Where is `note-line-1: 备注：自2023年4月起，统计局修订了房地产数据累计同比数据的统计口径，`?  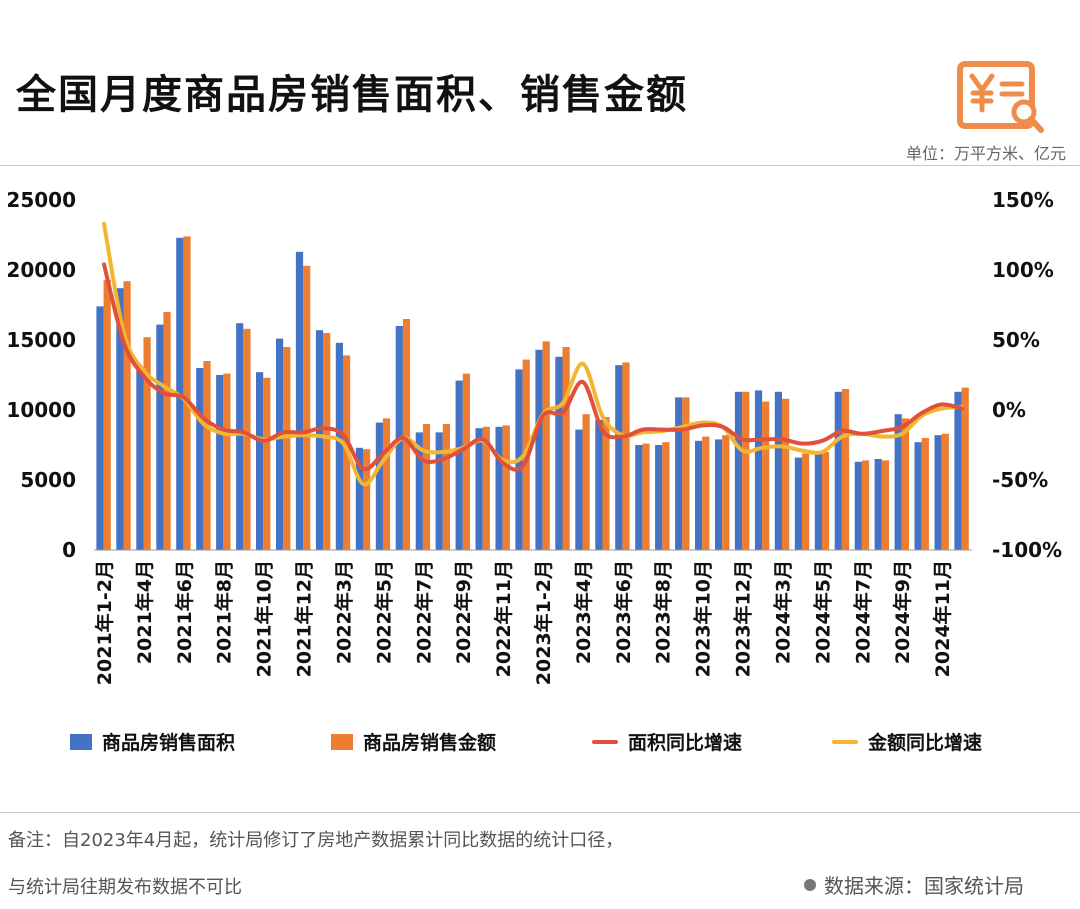
note-line-1: 备注：自2023年4月起，统计局修订了房地产数据累计同比数据的统计口径， is located at coordinates (316, 840).